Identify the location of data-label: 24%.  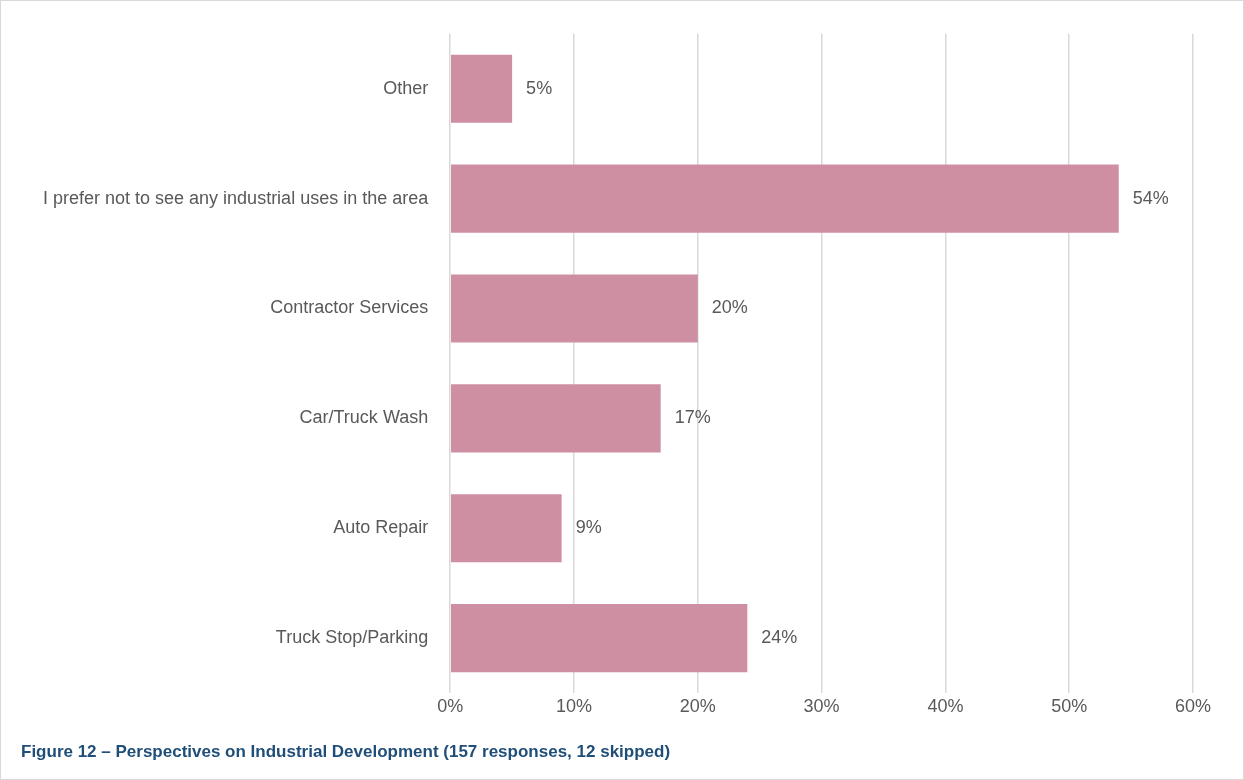
(779, 637).